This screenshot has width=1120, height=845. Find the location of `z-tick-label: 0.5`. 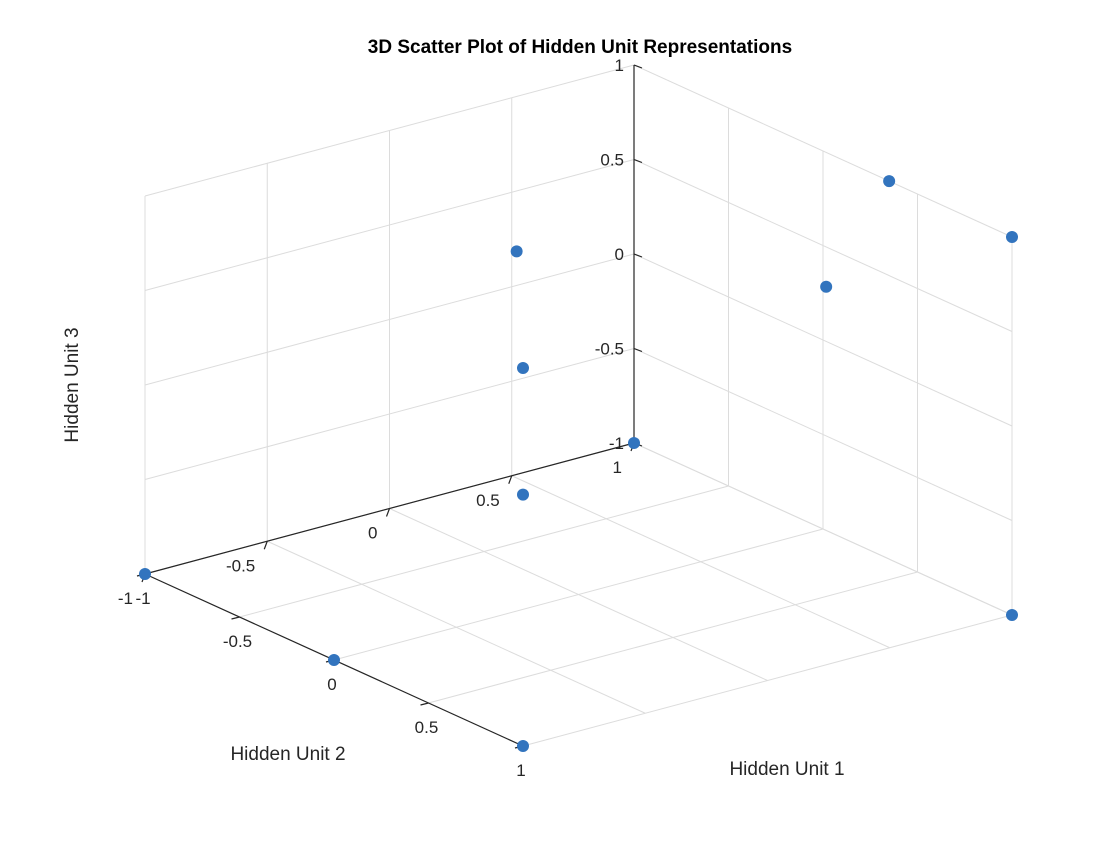

z-tick-label: 0.5 is located at coordinates (612, 160).